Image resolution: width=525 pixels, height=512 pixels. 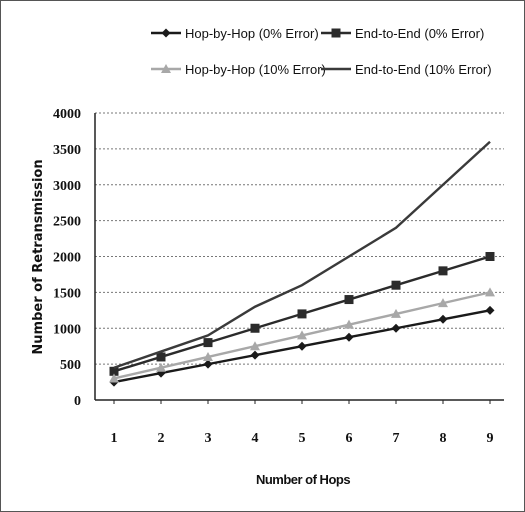 I want to click on x-tick-label: 4, so click(x=255, y=438).